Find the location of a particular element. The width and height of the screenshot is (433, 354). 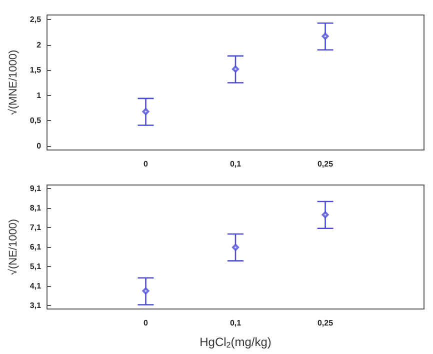

y-tick-label: 2,5 is located at coordinates (36, 19).